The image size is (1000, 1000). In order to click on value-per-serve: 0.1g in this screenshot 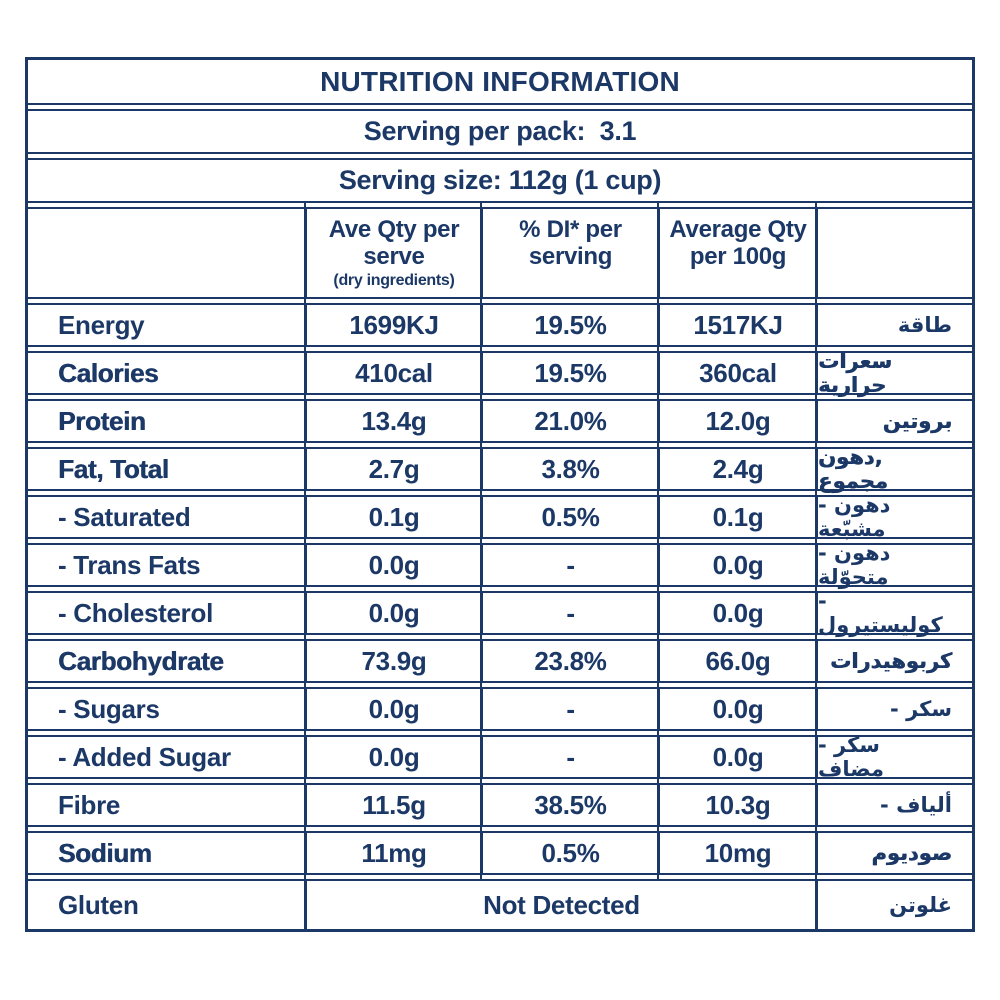, I will do `click(393, 517)`.